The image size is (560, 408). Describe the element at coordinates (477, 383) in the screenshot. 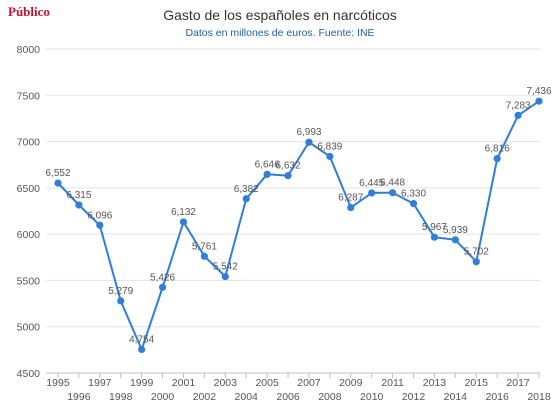

I see `x-tick-label: 2015` at that location.